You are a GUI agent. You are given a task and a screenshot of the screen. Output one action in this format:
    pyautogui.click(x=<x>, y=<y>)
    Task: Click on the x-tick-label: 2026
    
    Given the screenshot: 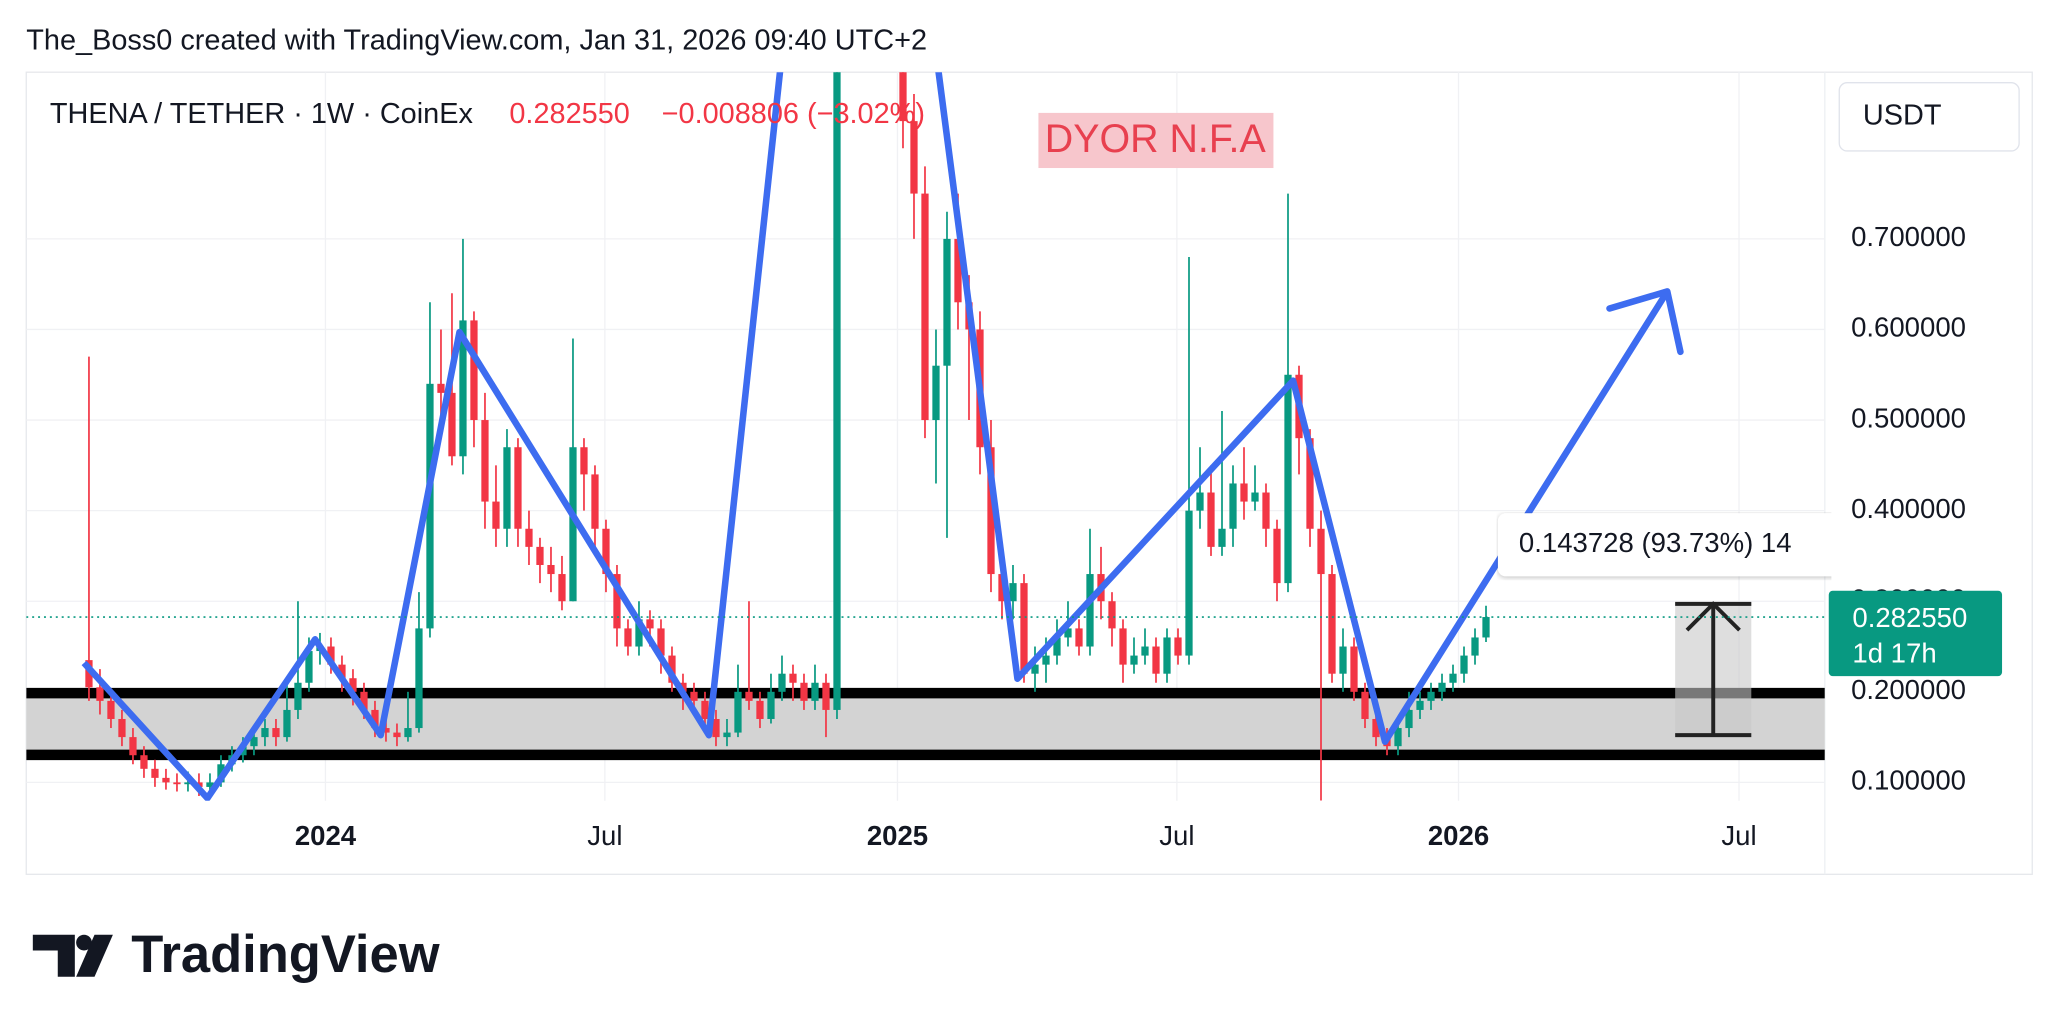 What is the action you would take?
    pyautogui.click(x=1458, y=835)
    